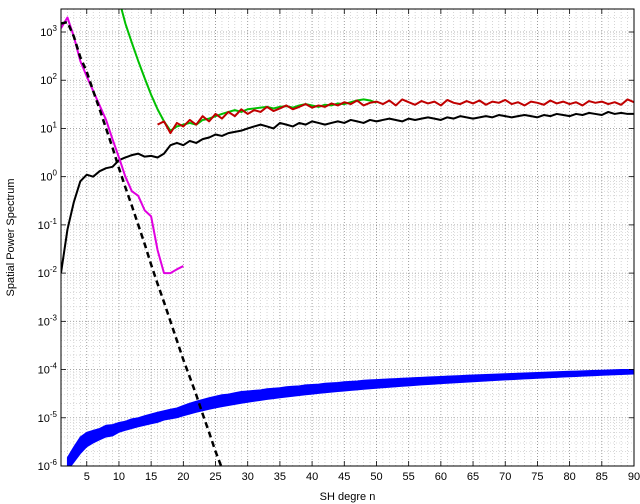 This screenshot has height=504, width=640. I want to click on y-tick-label: 10⁻¹, so click(48, 224).